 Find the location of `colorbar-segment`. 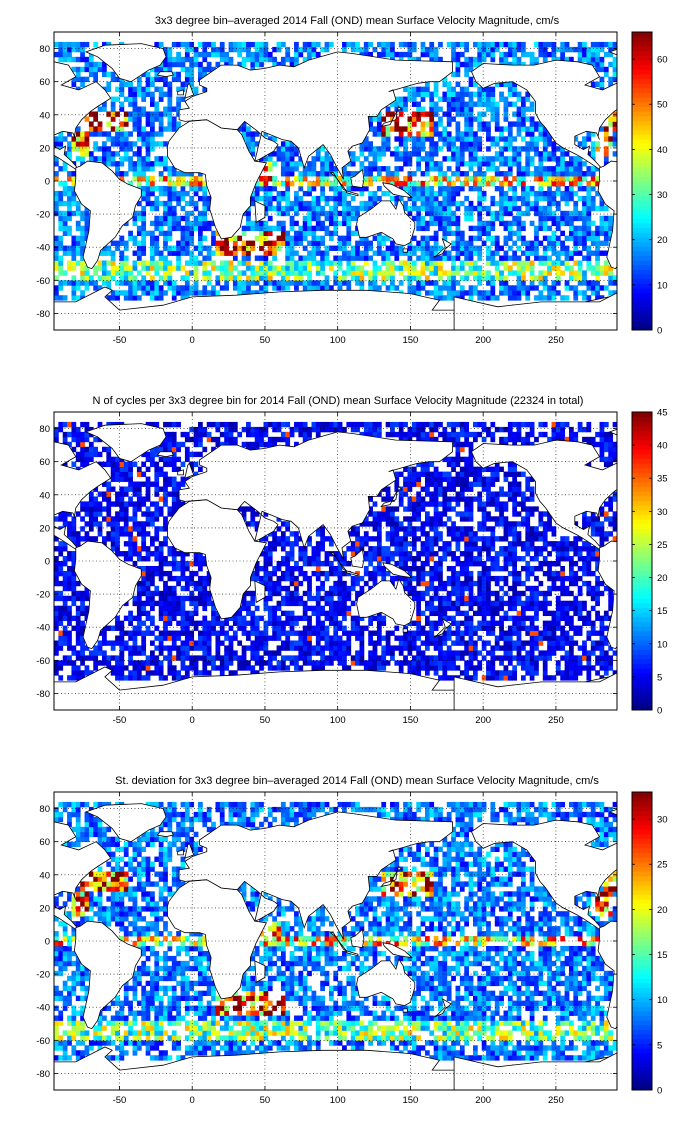

colorbar-segment is located at coordinates (642, 174).